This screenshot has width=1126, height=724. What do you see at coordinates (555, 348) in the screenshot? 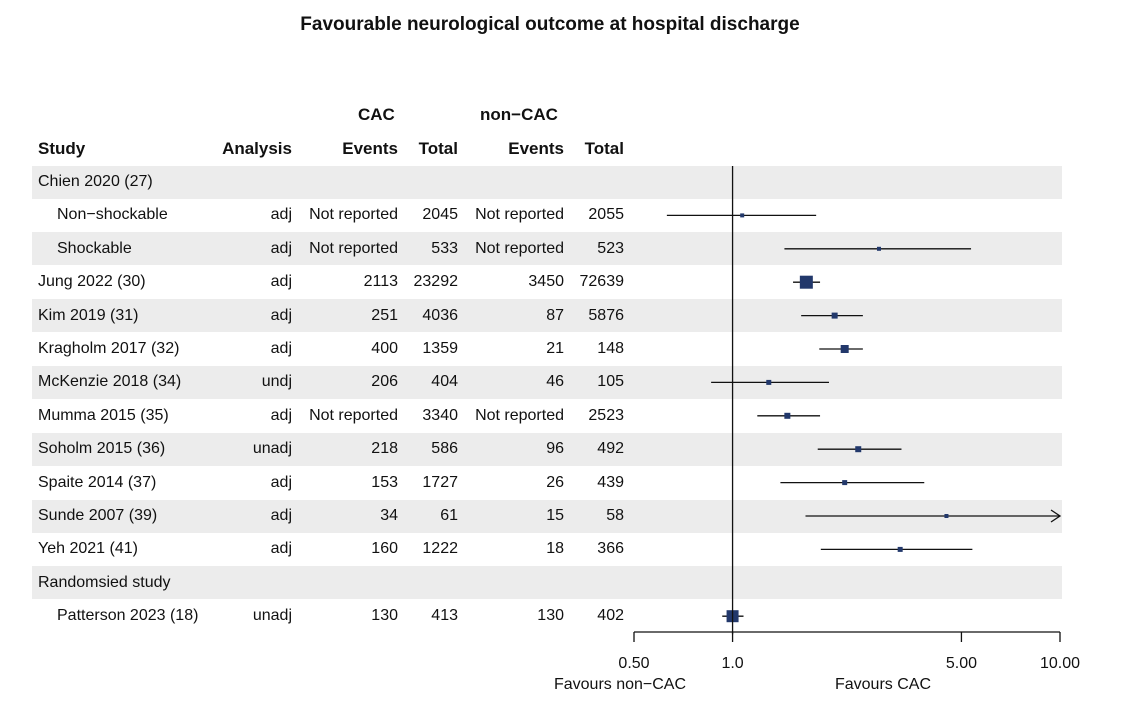
I see `noncac-events-cell: 21` at bounding box center [555, 348].